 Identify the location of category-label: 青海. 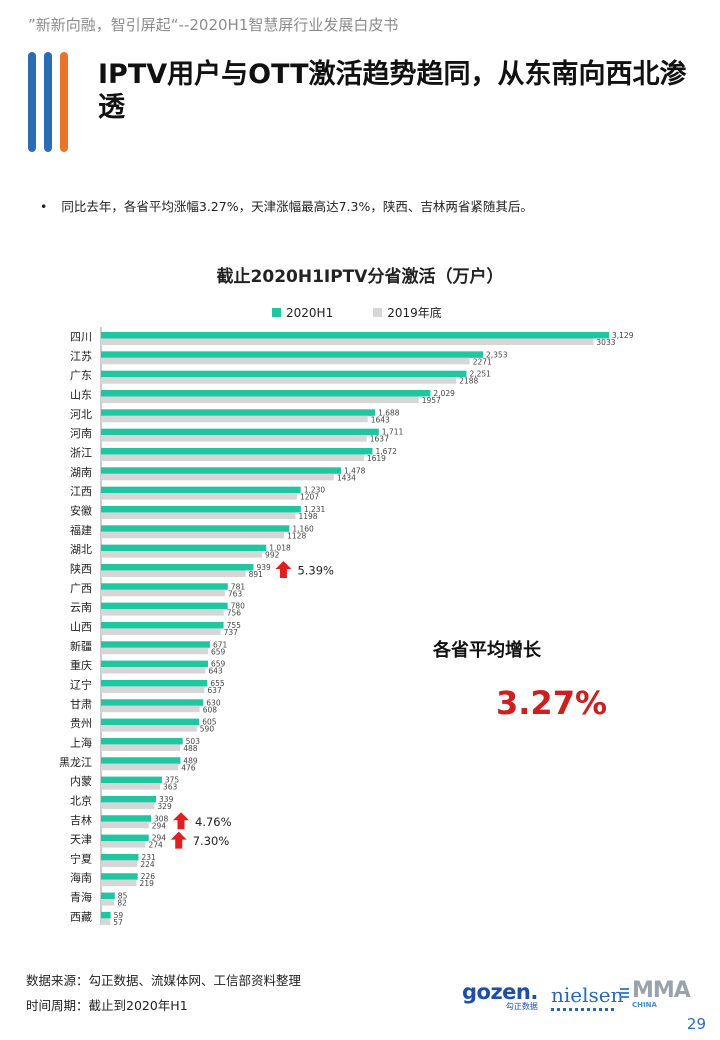
(81, 897).